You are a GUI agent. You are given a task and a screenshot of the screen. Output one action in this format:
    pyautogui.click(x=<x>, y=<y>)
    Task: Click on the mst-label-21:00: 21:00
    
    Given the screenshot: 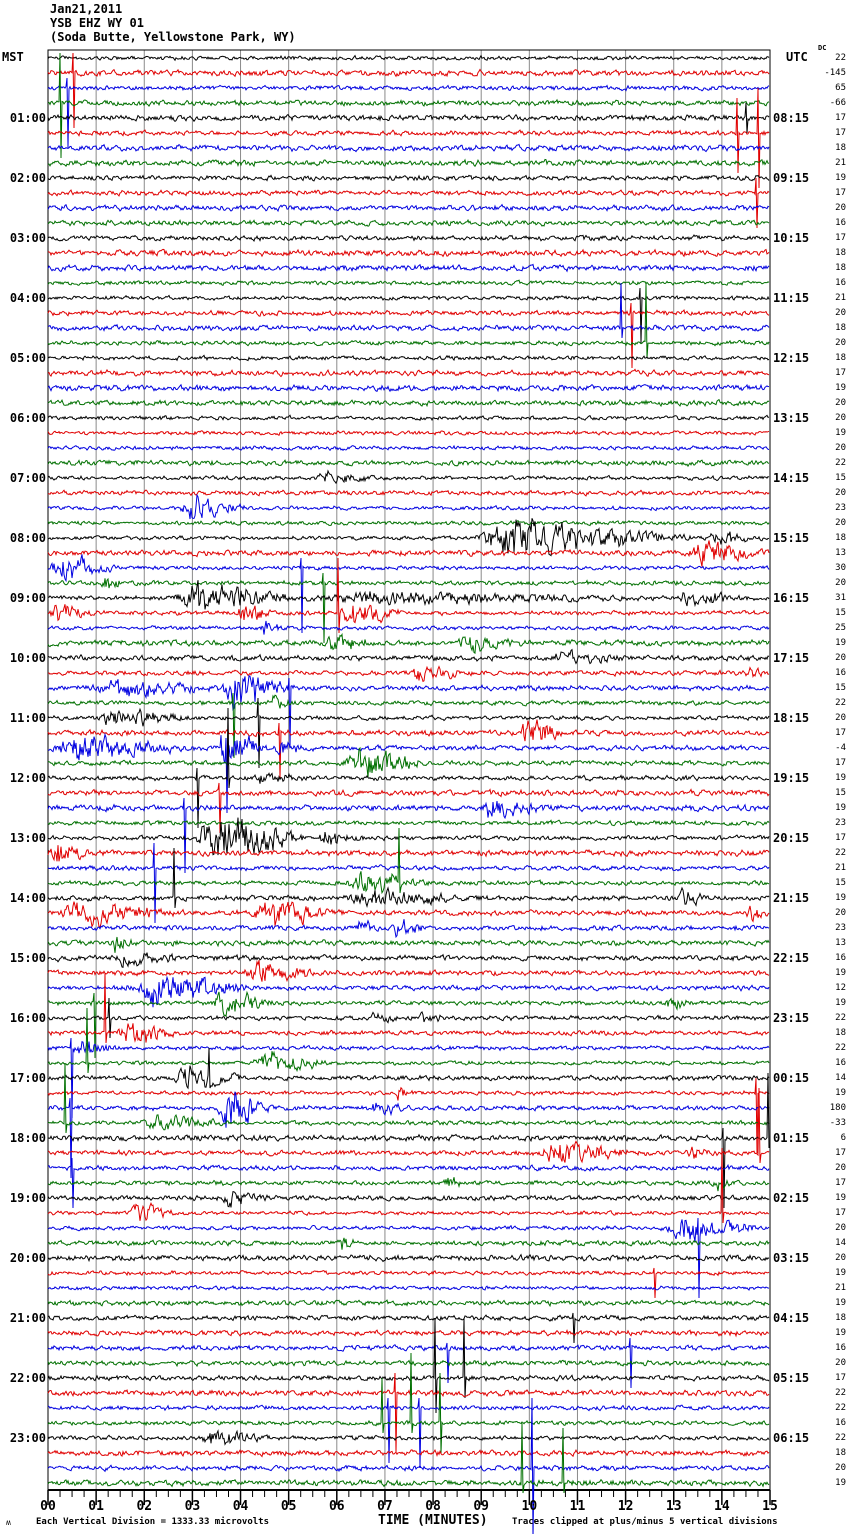 What is the action you would take?
    pyautogui.click(x=27, y=1318)
    